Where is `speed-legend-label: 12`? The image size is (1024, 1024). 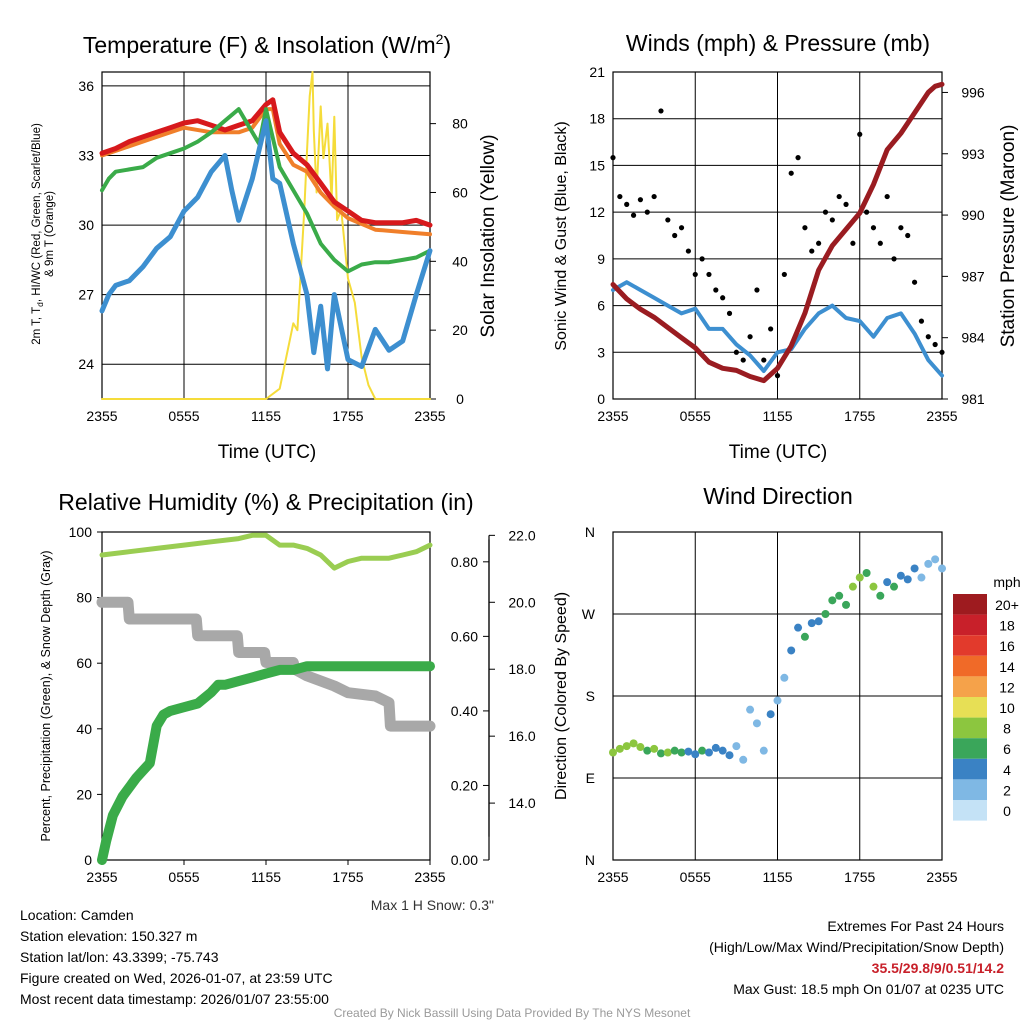
speed-legend-label: 12 is located at coordinates (1007, 687).